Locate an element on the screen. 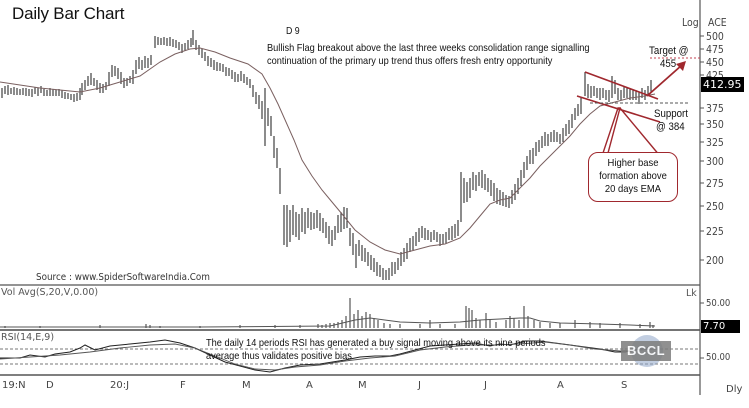  y-tick-200: 200 is located at coordinates (715, 260).